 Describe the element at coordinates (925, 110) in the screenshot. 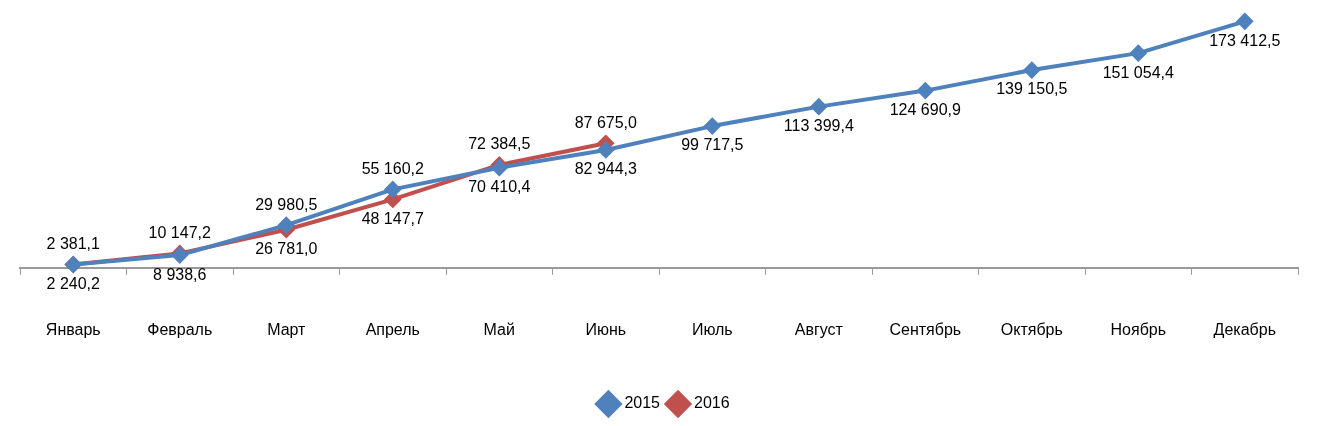

I see `data-label: 124 690,9` at that location.